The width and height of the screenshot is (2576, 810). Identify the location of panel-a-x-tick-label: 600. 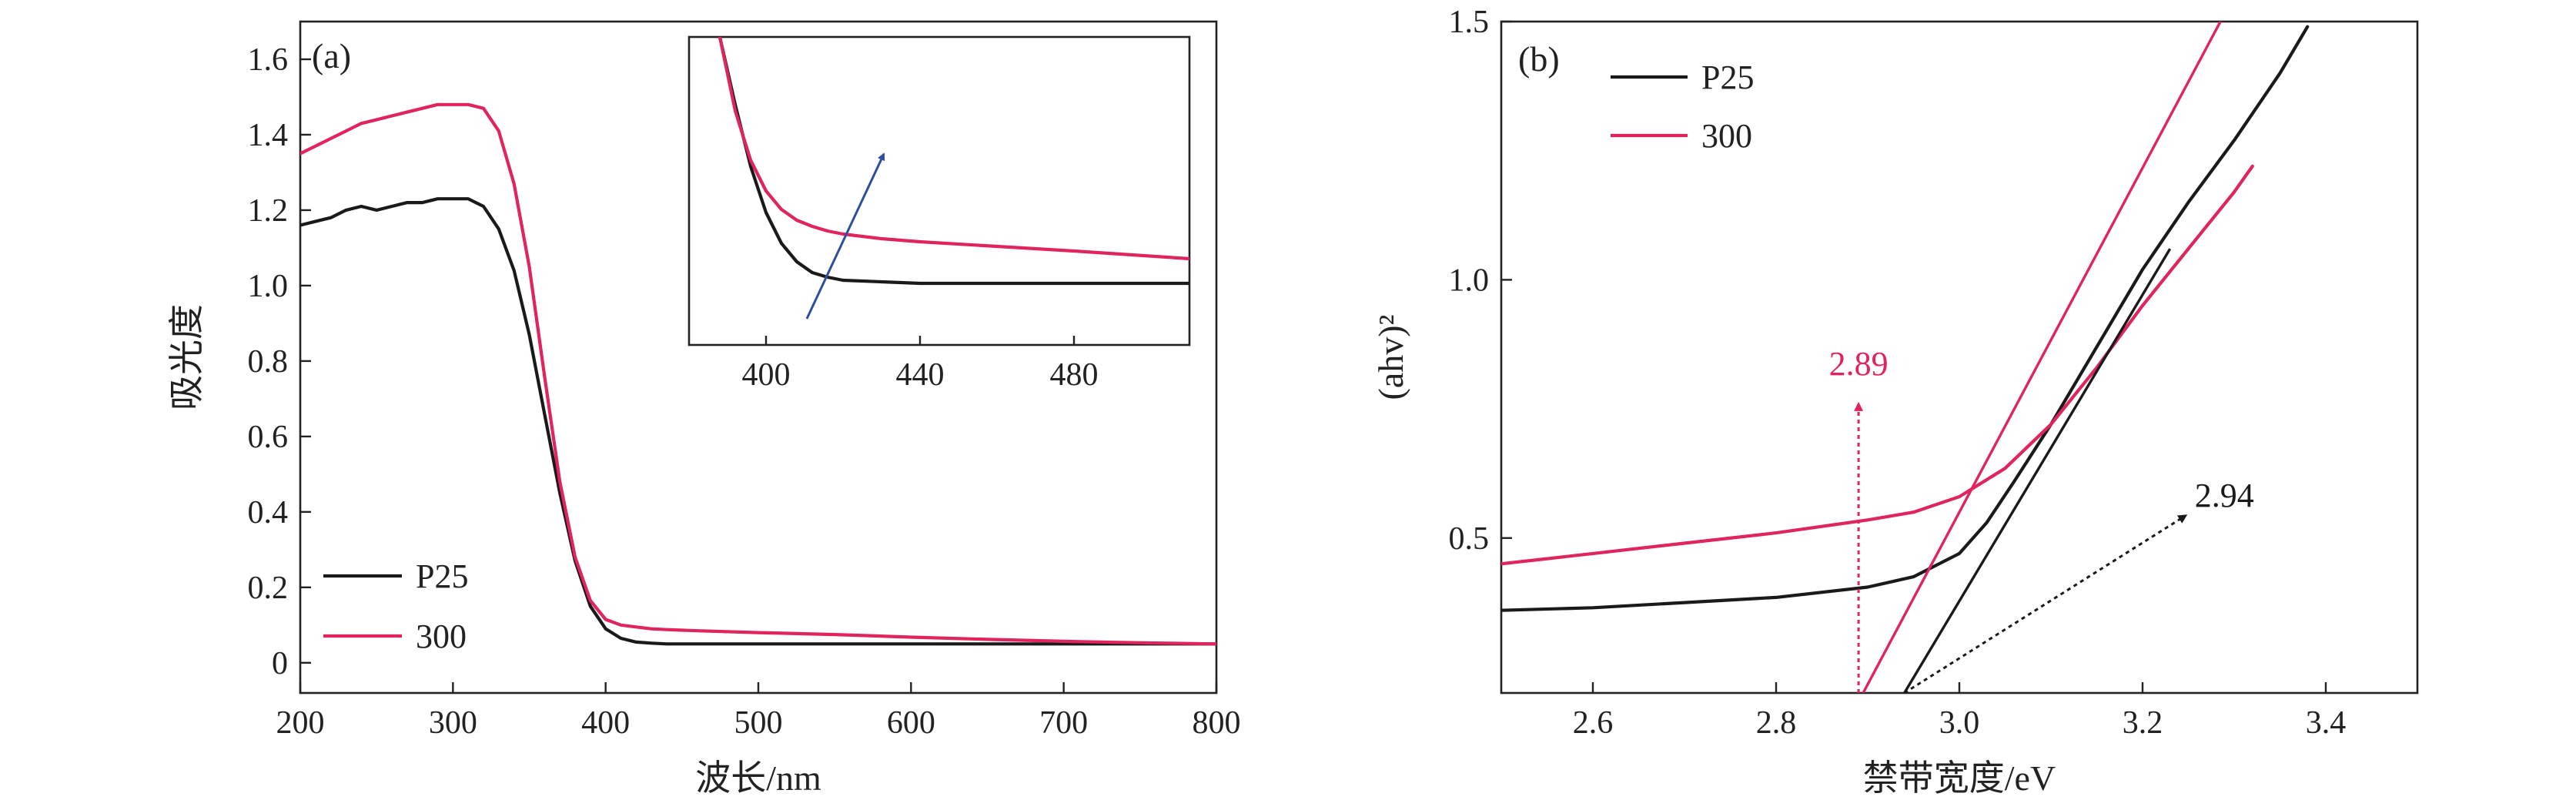
(911, 723).